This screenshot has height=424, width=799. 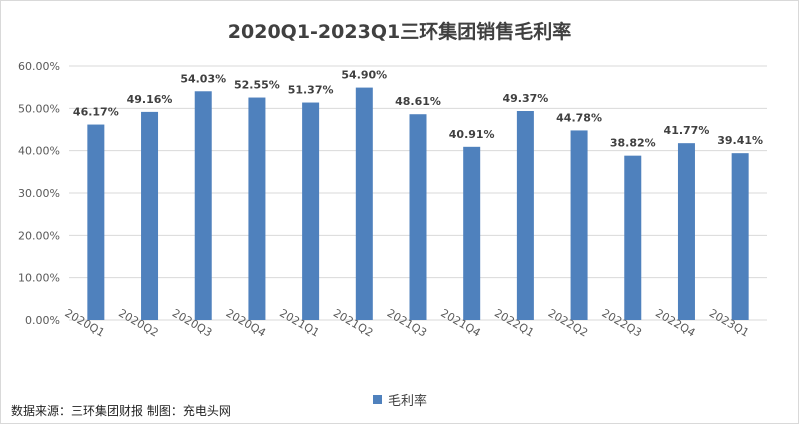 I want to click on data-label: 54.03%, so click(x=203, y=78).